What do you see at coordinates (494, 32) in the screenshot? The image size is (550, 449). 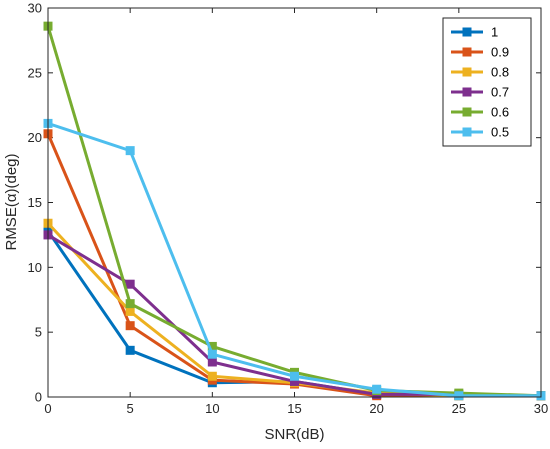 I see `legend-label: 1` at bounding box center [494, 32].